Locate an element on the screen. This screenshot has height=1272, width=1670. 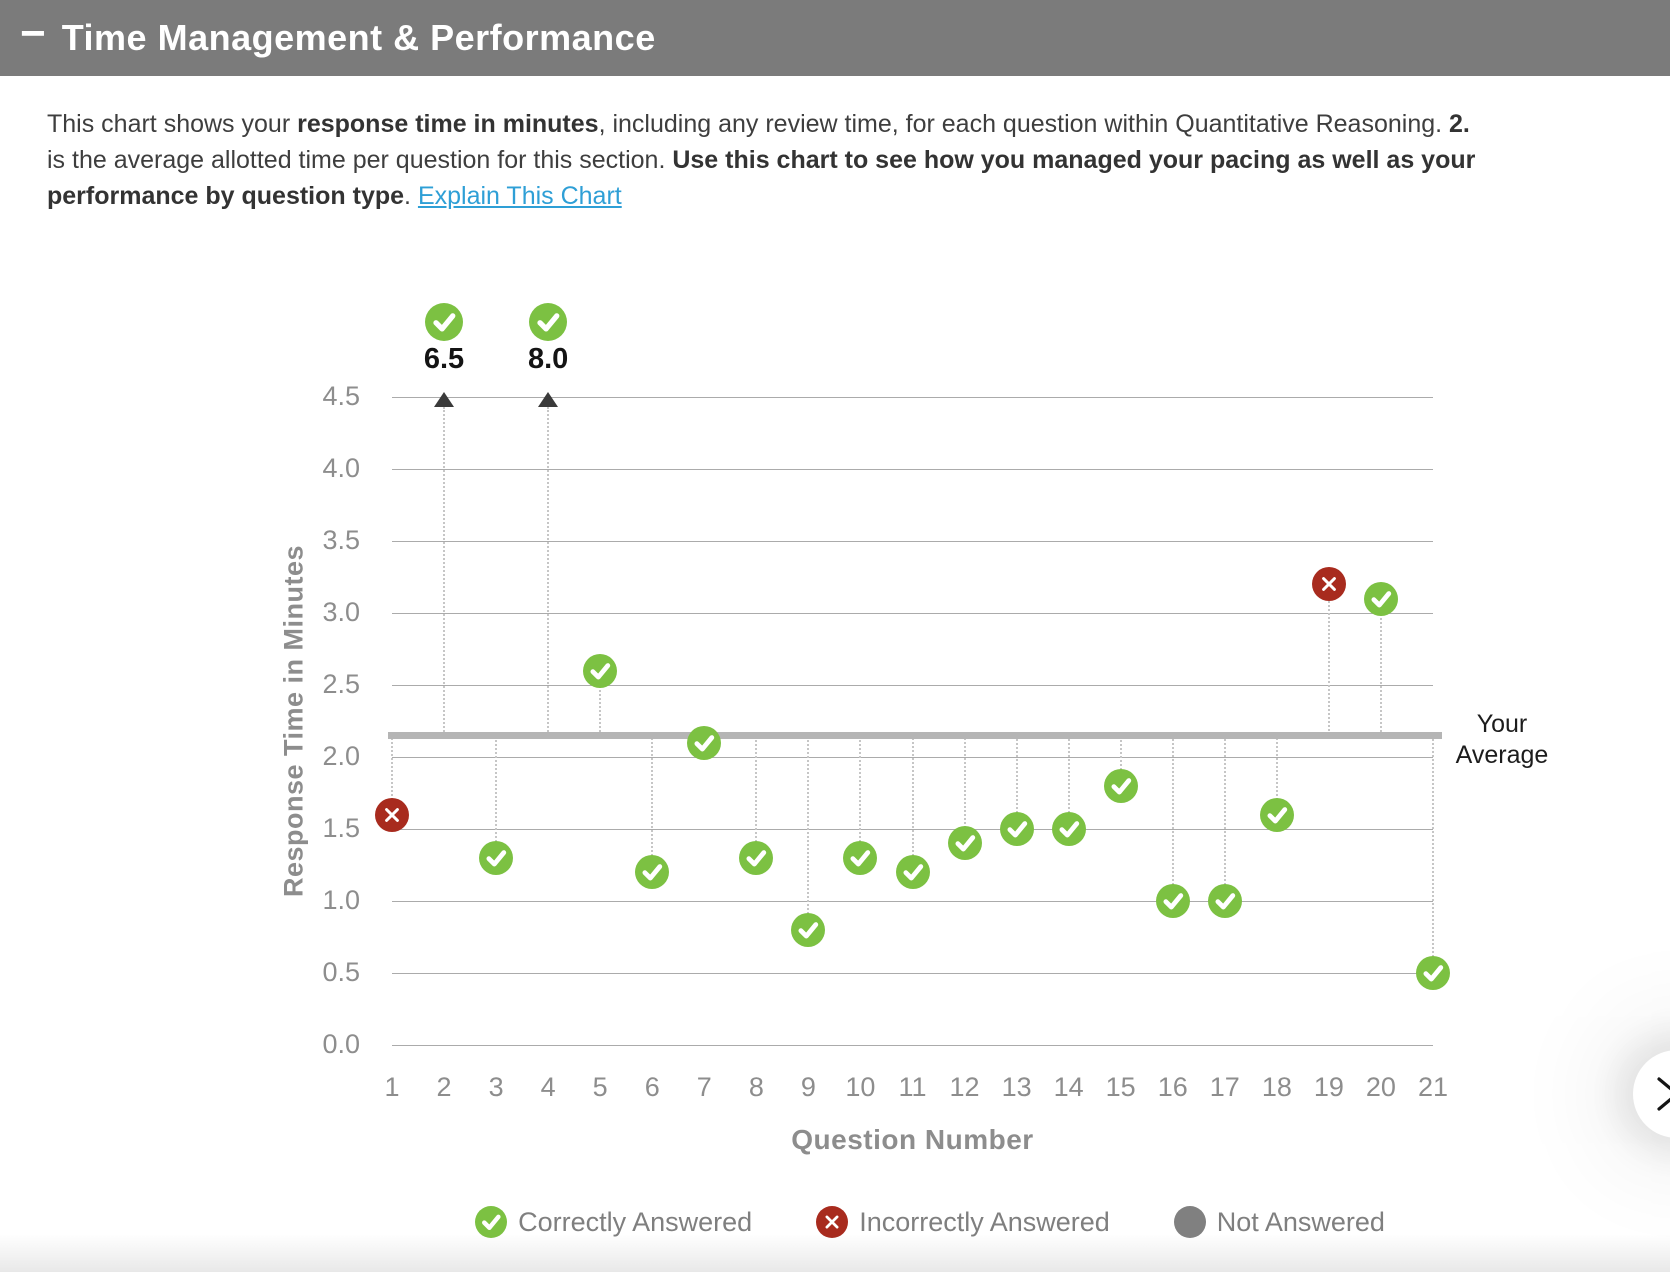
collapse-section-icon: − is located at coordinates (33, 33).